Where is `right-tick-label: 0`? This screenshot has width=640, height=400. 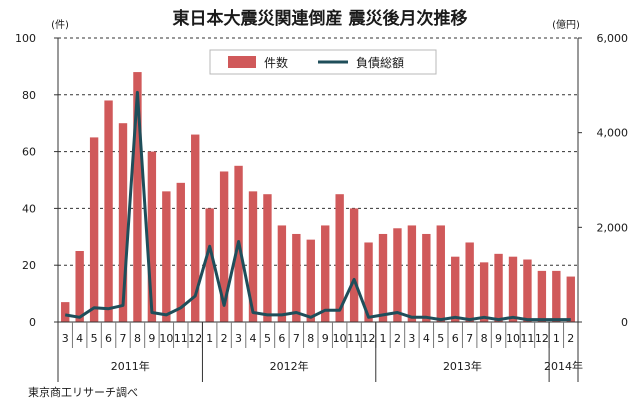
right-tick-label: 0 is located at coordinates (624, 322).